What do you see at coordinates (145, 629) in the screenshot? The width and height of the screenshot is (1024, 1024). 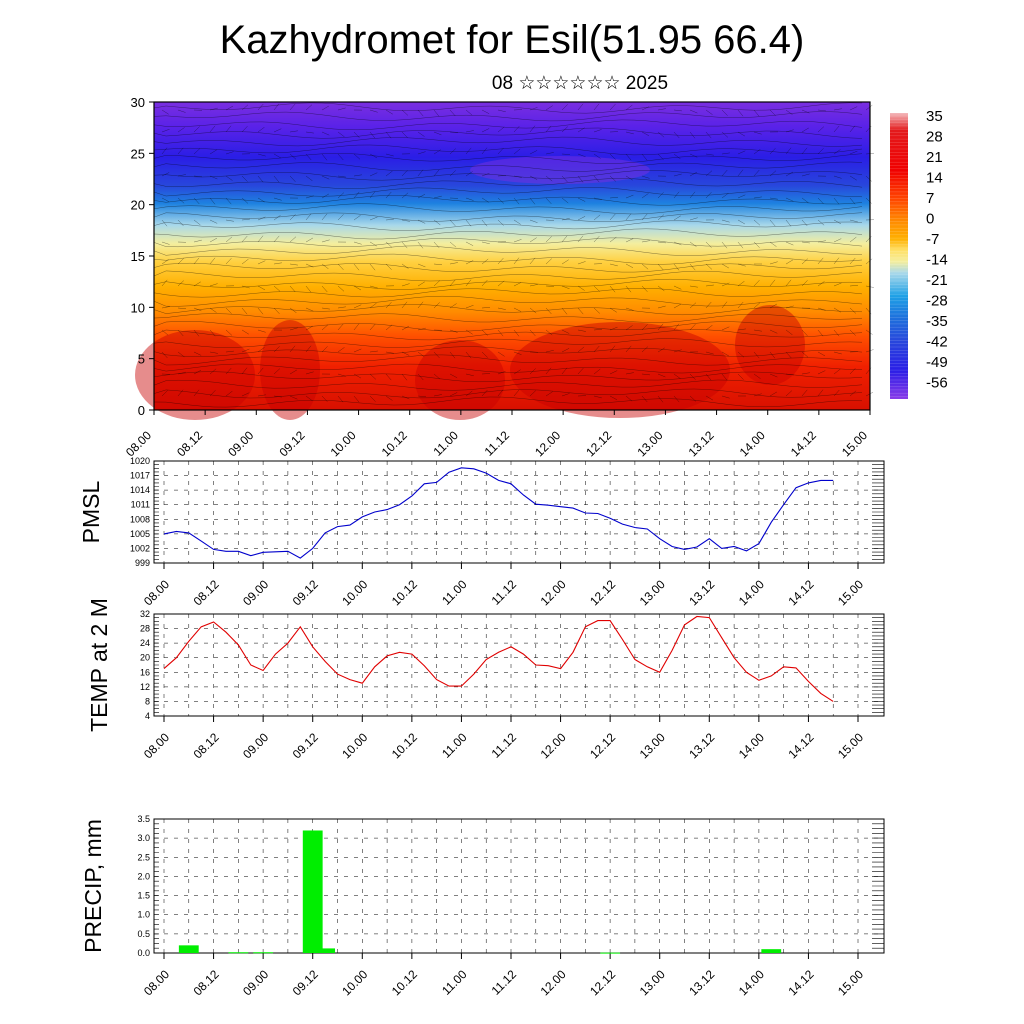 I see `y-tick-label: 28` at bounding box center [145, 629].